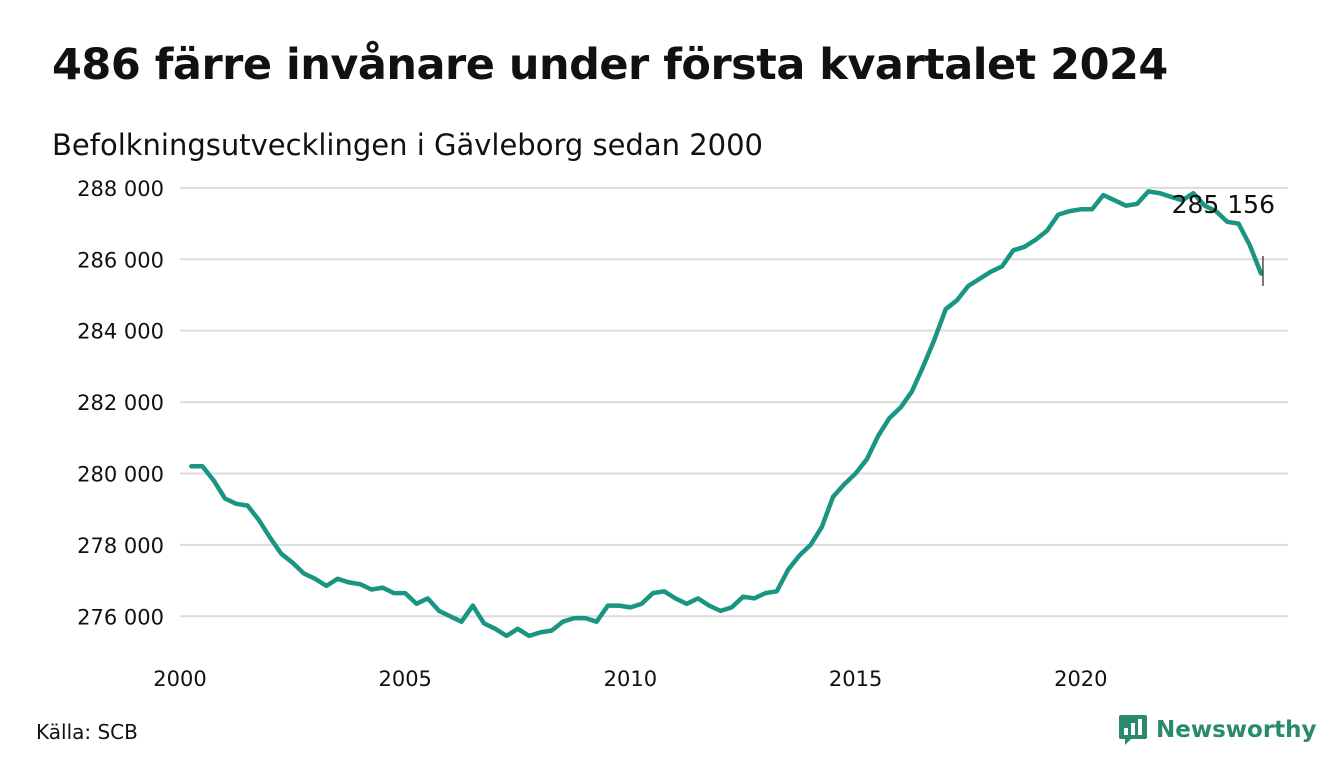 The height and width of the screenshot is (780, 1340). I want to click on x-axis-tick-labels: 2000 2005 2010 2015 2020, so click(630, 679).